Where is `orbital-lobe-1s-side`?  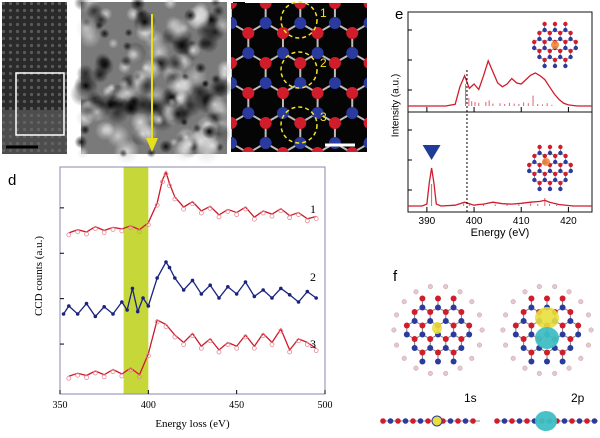 orbital-lobe-1s-side is located at coordinates (437, 421).